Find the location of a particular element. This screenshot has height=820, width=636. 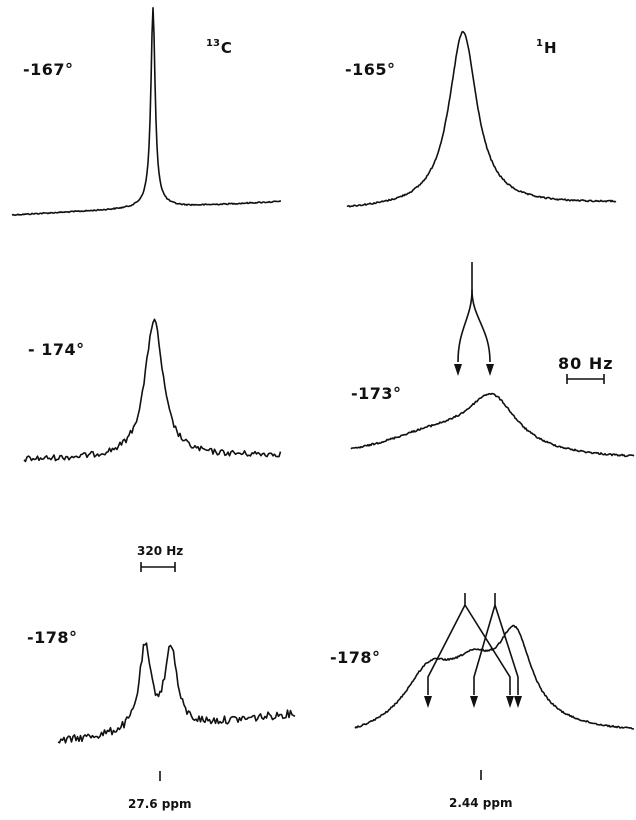

h1-spectrum-minus173 is located at coordinates (492, 425).